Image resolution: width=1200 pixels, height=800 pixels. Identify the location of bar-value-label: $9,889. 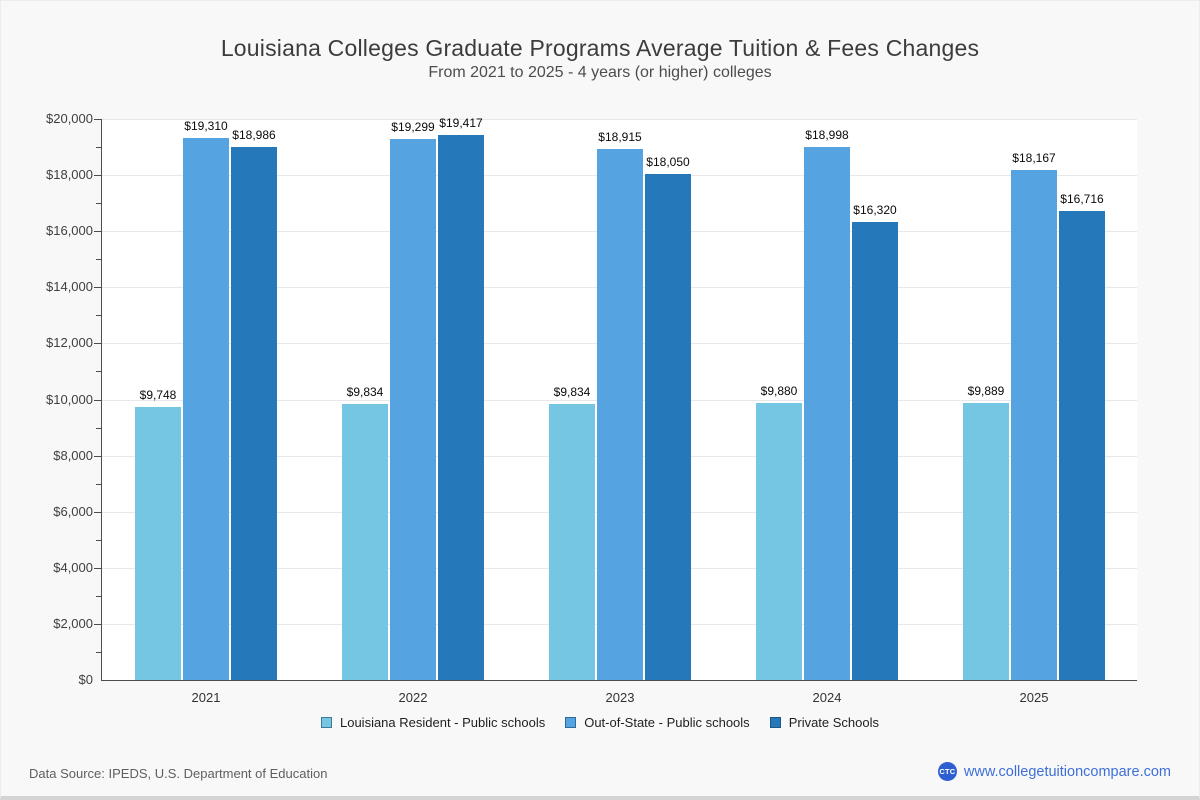
(986, 390).